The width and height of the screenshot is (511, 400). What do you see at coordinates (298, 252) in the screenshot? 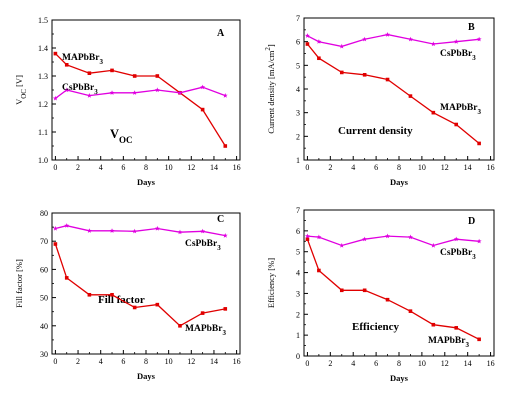
I see `y-tick-label: 5` at bounding box center [298, 252].